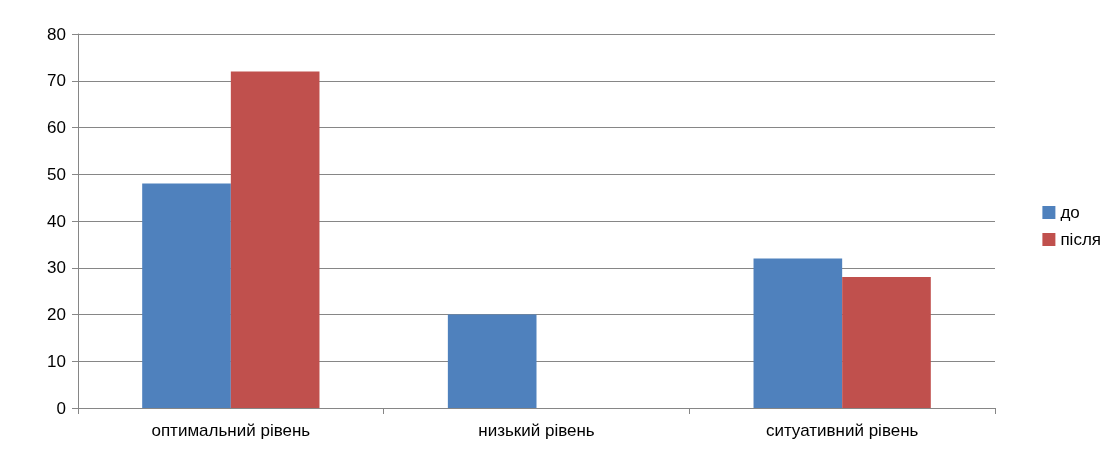 Image resolution: width=1116 pixels, height=452 pixels. What do you see at coordinates (231, 430) in the screenshot?
I see `x-tick-label: оптимальний рівень` at bounding box center [231, 430].